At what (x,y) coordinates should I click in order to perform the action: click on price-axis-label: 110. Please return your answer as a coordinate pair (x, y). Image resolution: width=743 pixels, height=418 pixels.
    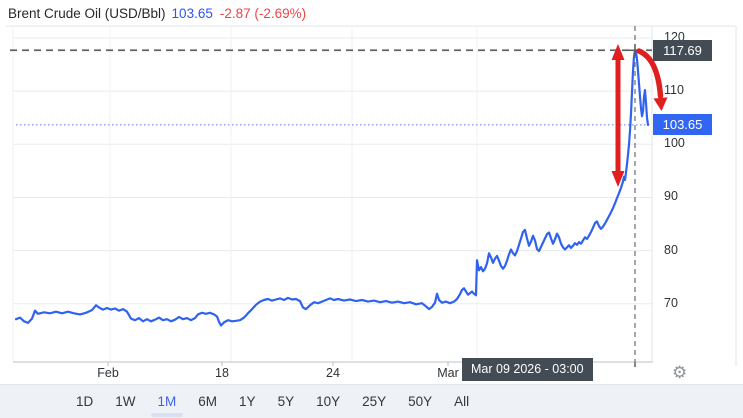
    Looking at the image, I should click on (674, 90).